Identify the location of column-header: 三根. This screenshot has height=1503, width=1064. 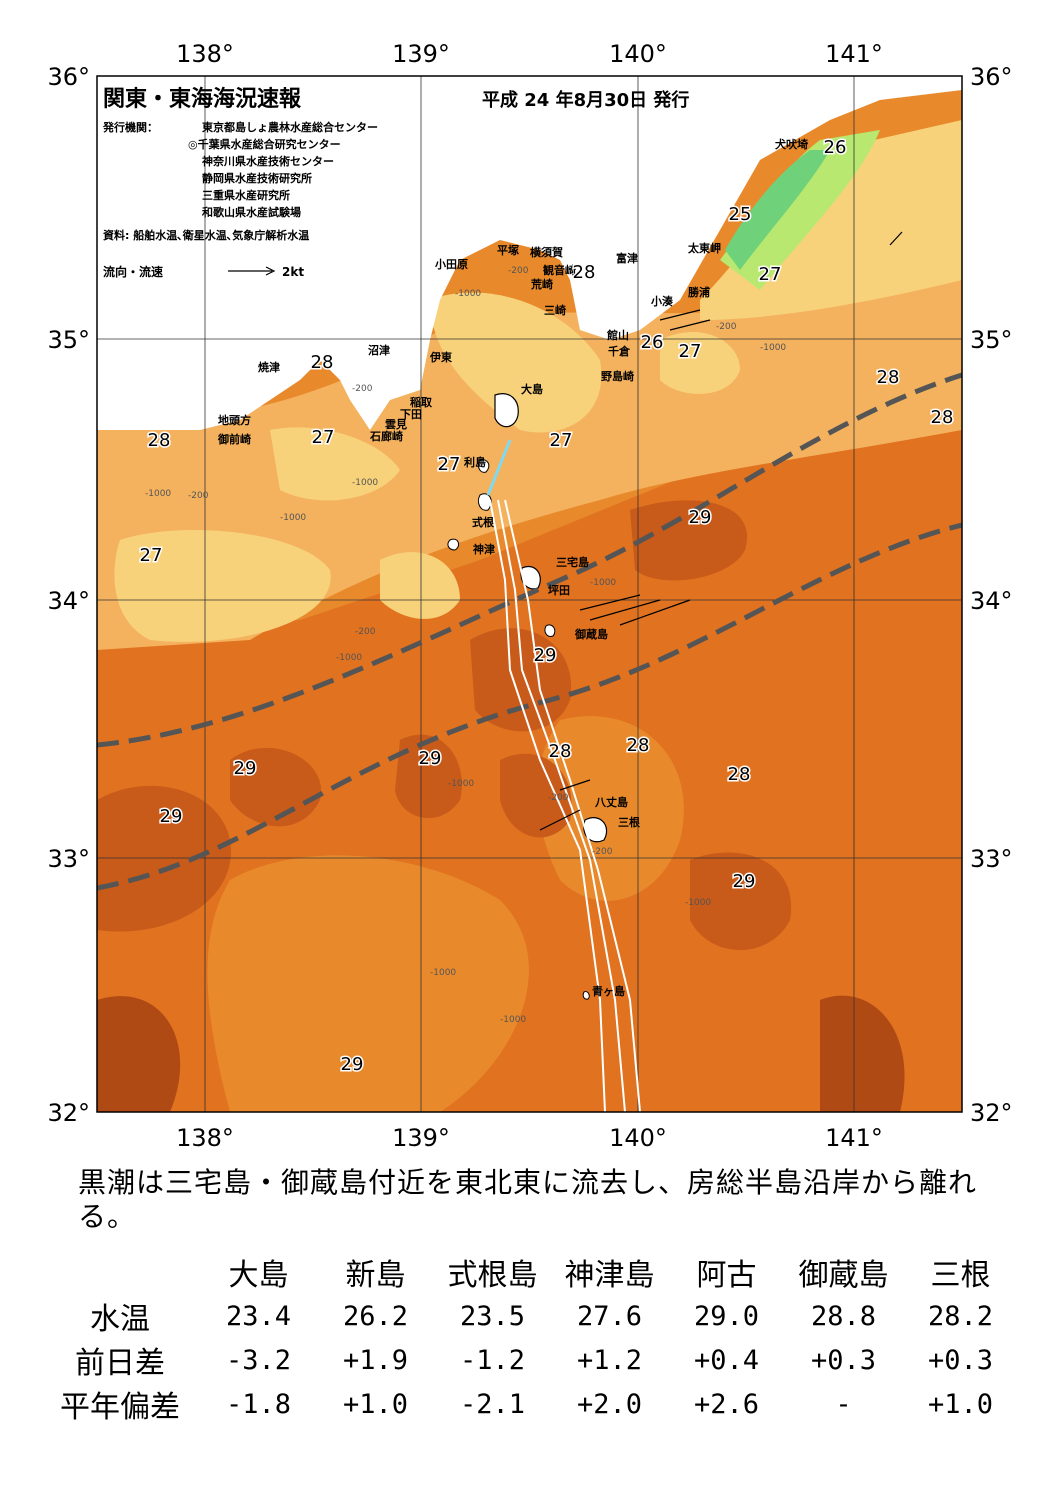
(960, 1275).